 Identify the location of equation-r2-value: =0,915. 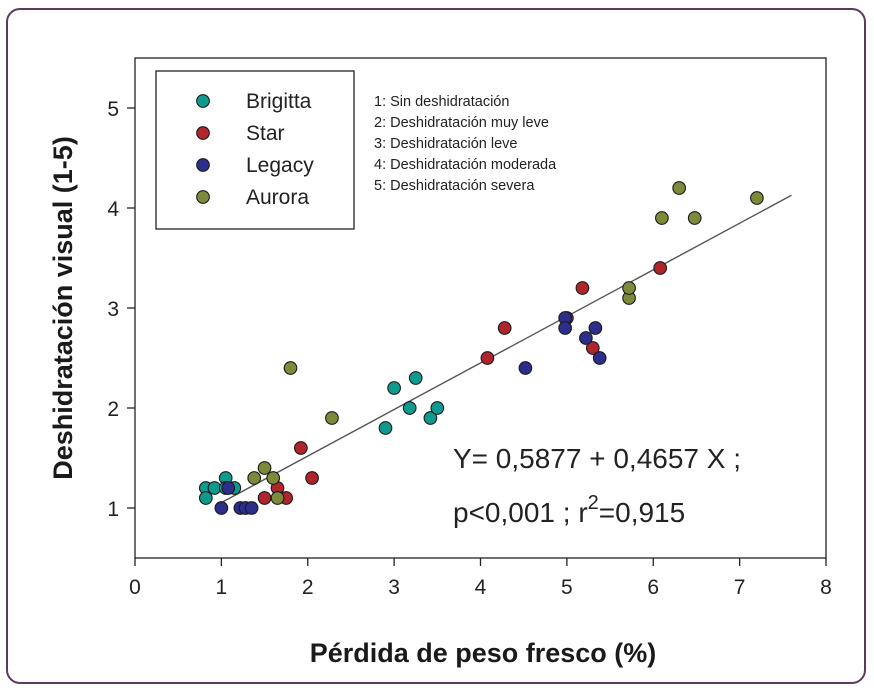
(642, 512).